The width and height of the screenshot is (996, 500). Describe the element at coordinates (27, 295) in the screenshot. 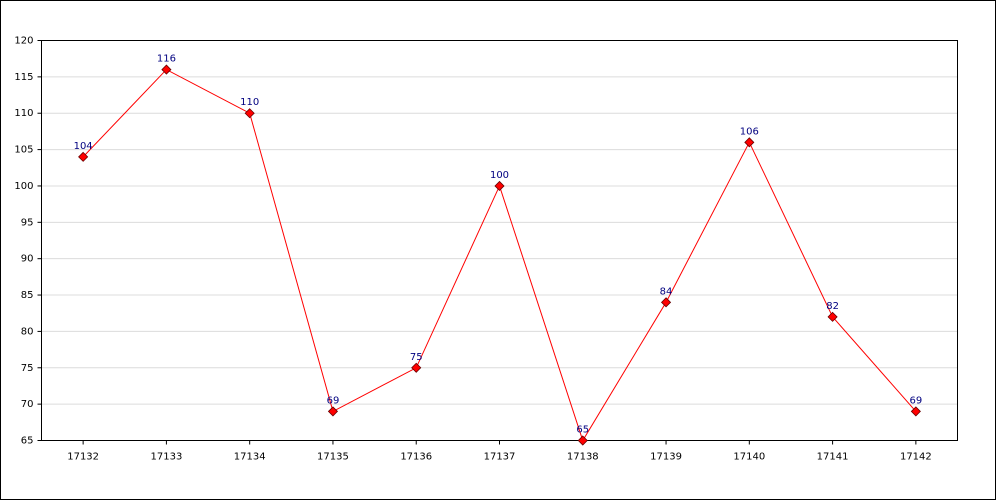

I see `y-tick-label: 85` at that location.